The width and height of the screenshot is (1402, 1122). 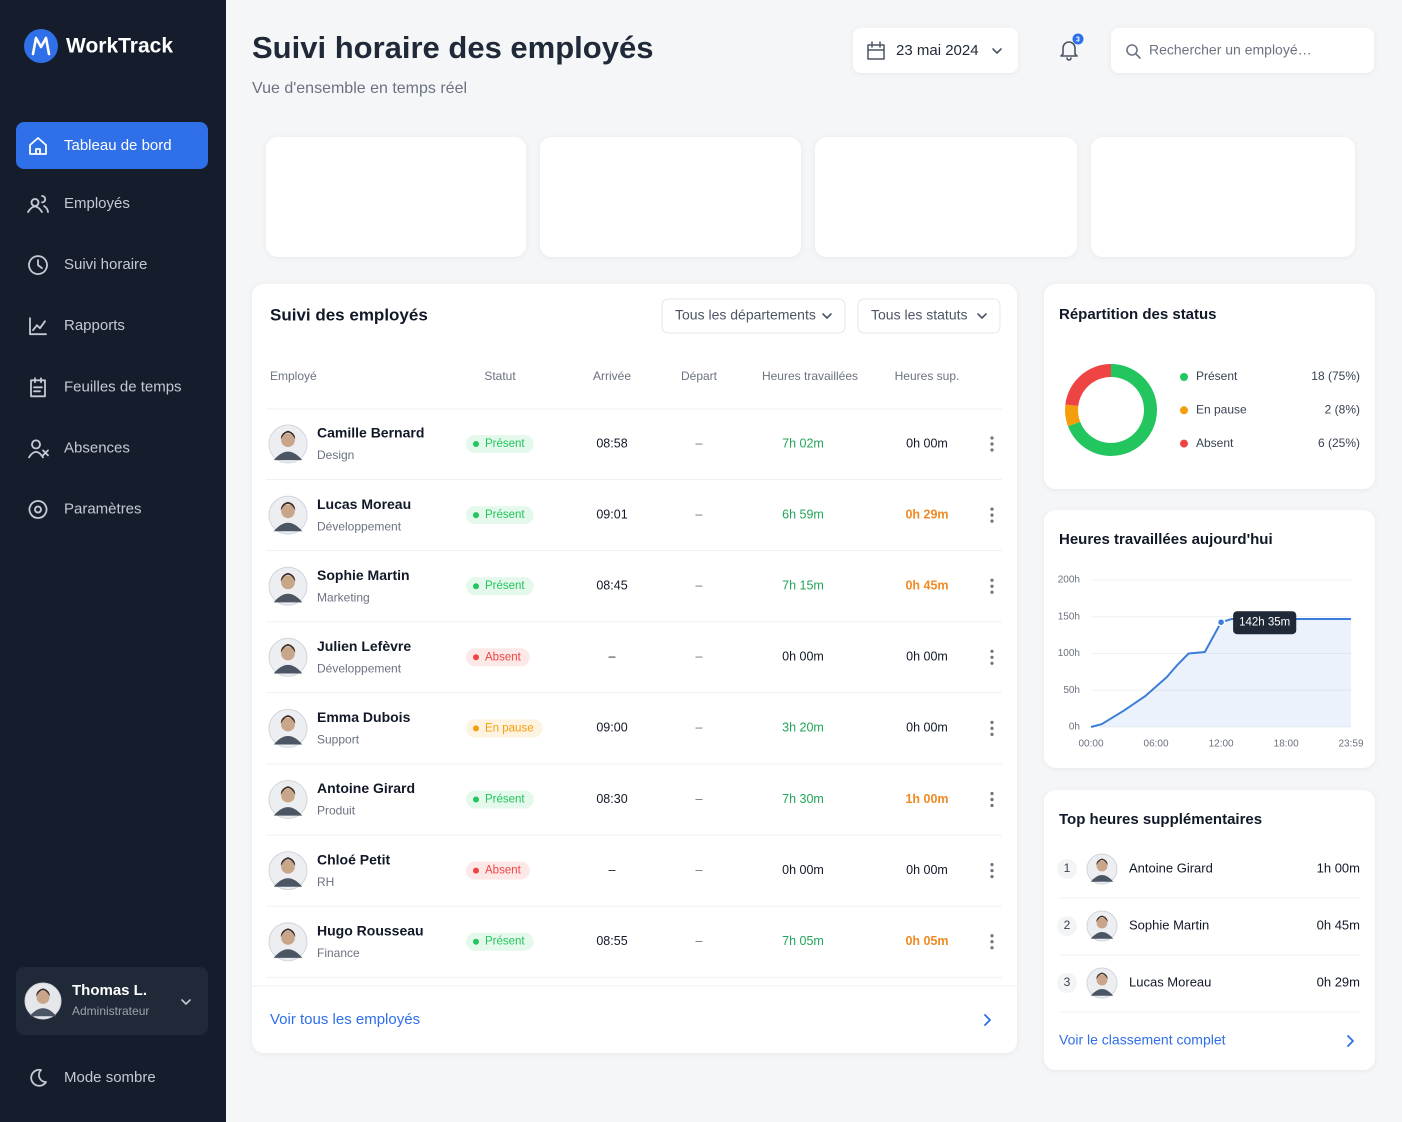 I want to click on status-label: Absent, so click(x=503, y=871).